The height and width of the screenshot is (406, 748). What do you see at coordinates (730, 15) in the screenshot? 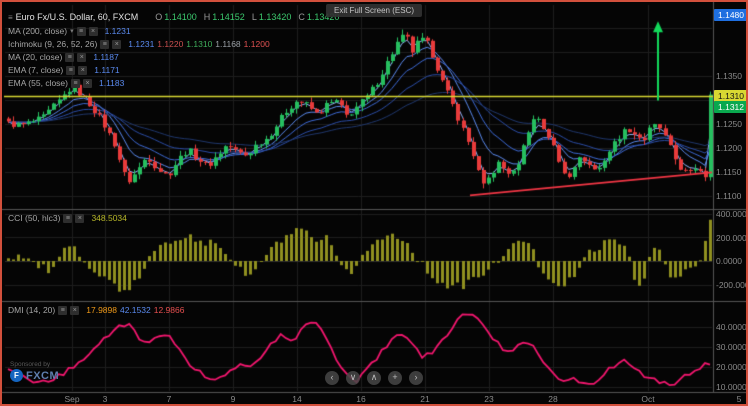
I see `alert-price-label: 1.1480` at bounding box center [730, 15].